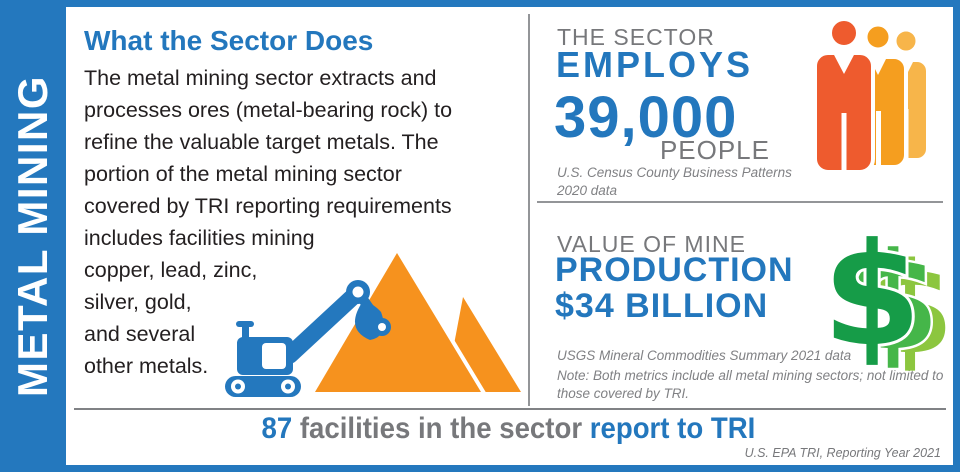 This screenshot has height=472, width=960. I want to click on vertical-divider, so click(529, 210).